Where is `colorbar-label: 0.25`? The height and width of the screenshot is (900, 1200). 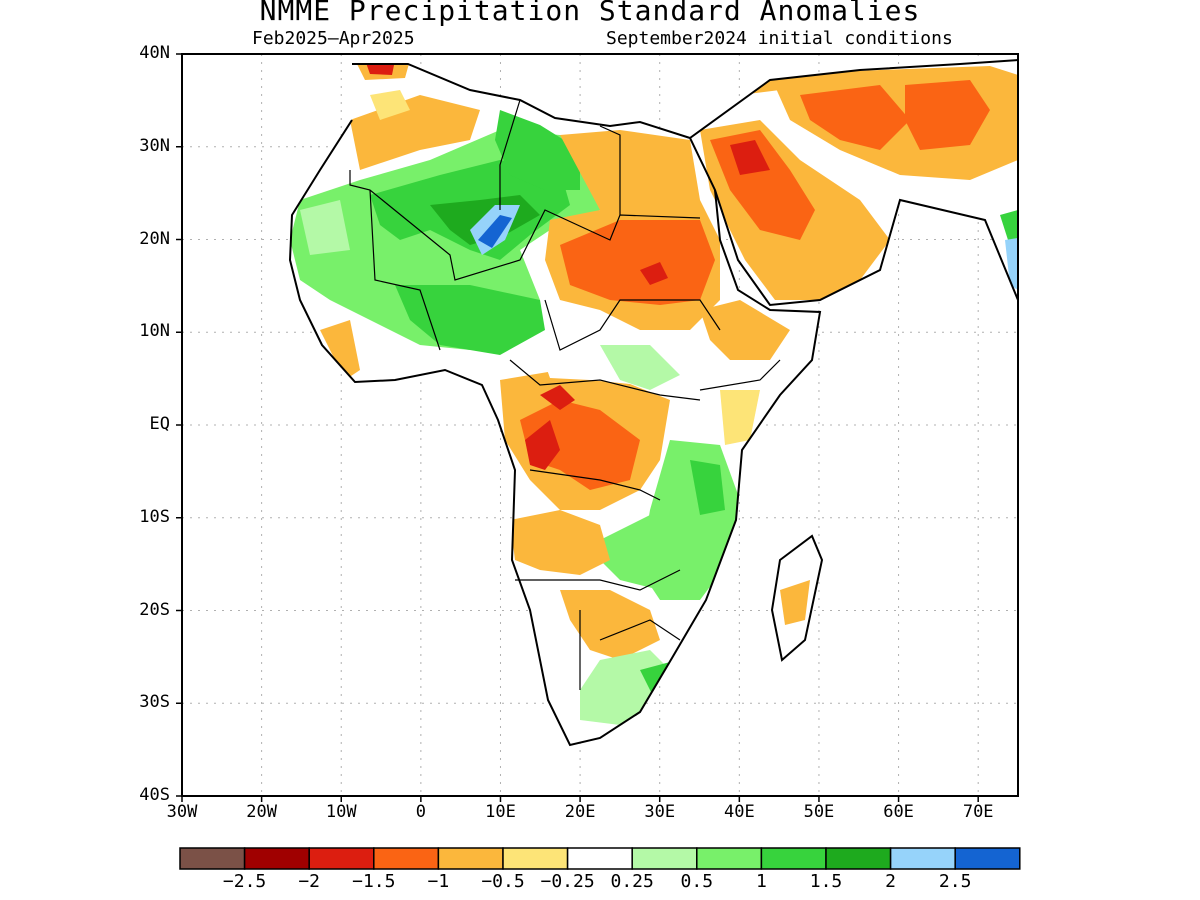
colorbar-label: 0.25 is located at coordinates (632, 881).